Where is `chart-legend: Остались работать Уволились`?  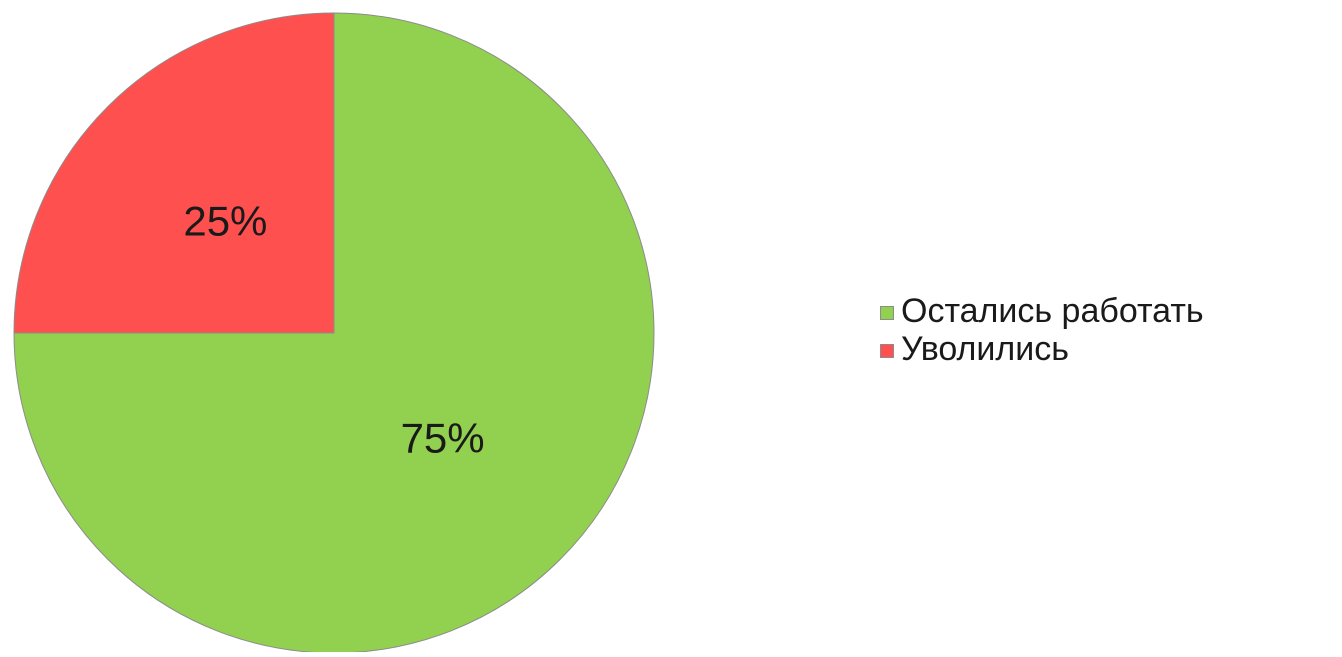
chart-legend: Остались работать Уволились is located at coordinates (1042, 330).